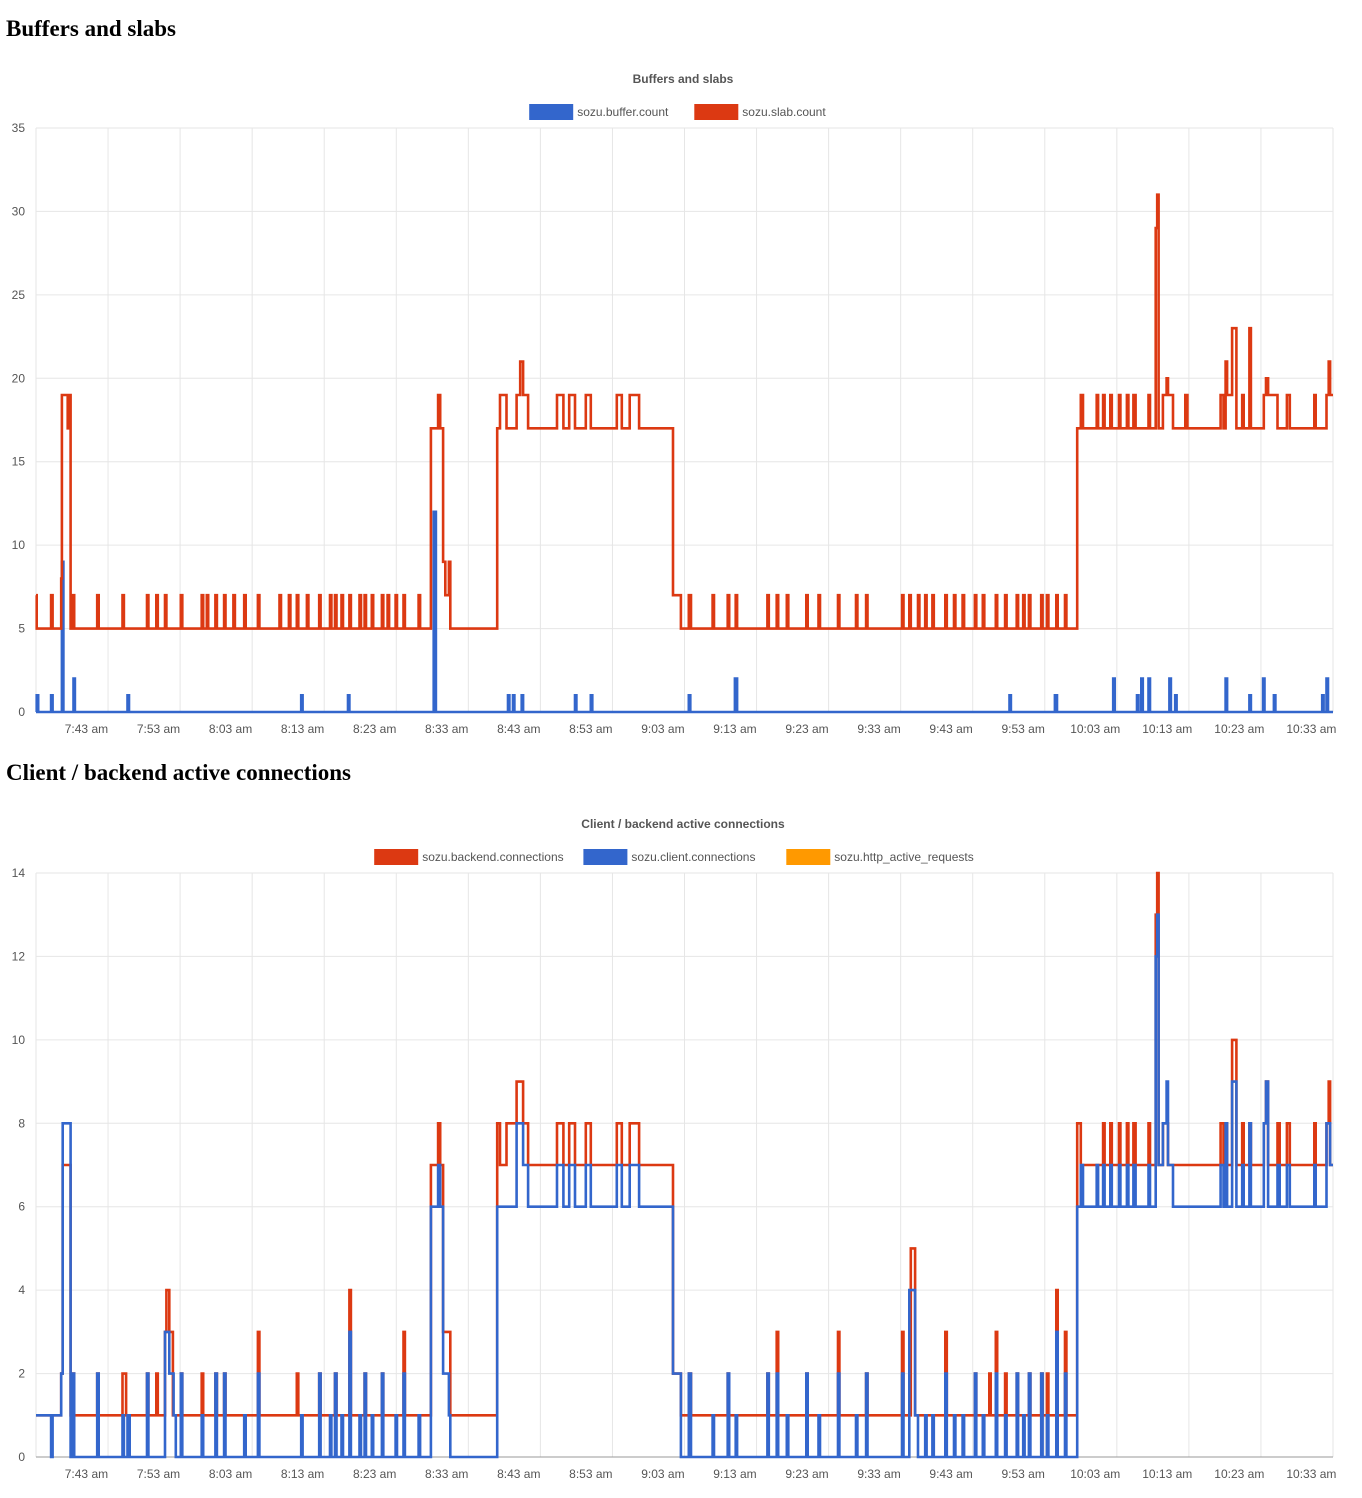  Describe the element at coordinates (19, 211) in the screenshot. I see `y-tick-label: 30` at that location.